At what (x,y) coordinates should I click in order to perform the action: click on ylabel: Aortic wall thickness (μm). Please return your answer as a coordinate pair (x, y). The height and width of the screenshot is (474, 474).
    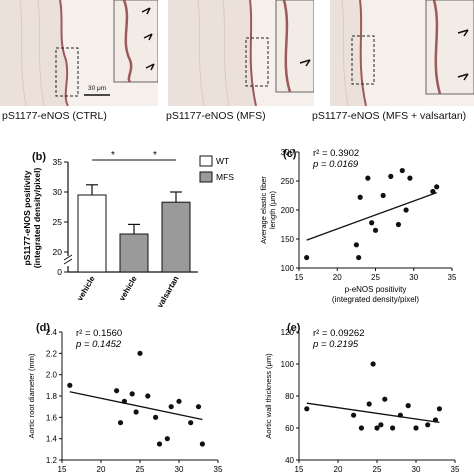
    Looking at the image, I should click on (268, 396).